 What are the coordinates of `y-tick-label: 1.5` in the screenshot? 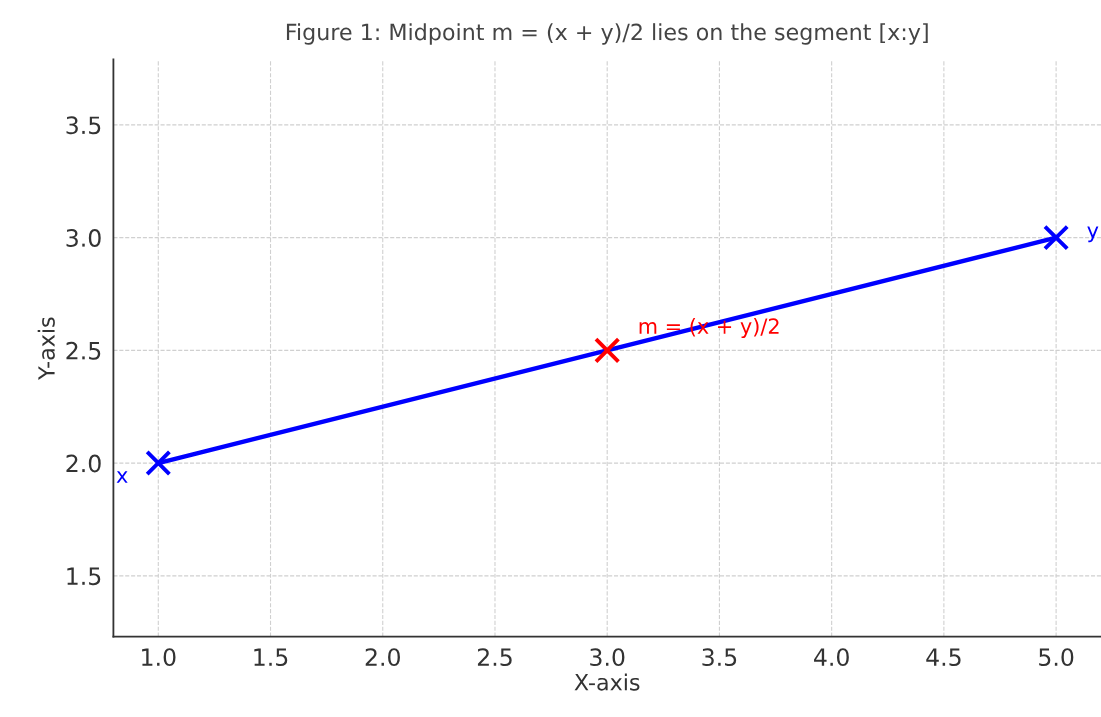 It's located at (84, 576).